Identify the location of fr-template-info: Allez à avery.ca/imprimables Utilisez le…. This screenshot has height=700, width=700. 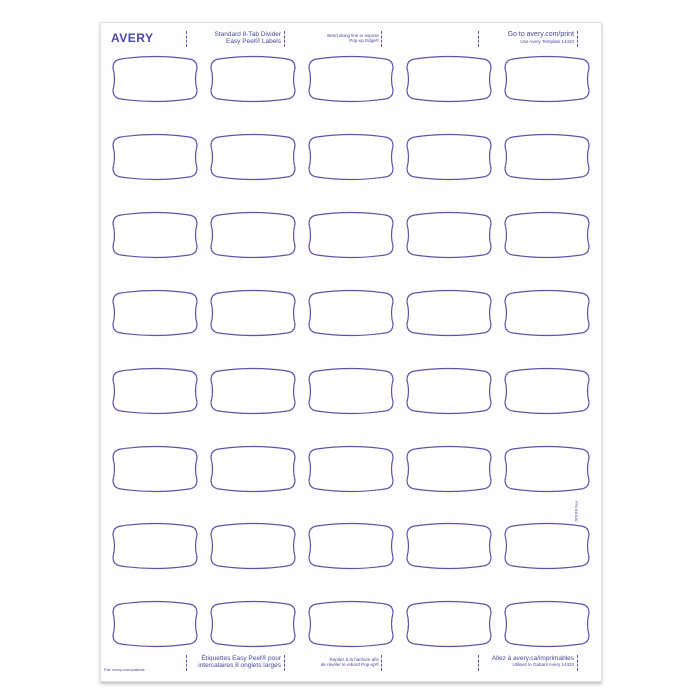
(533, 661).